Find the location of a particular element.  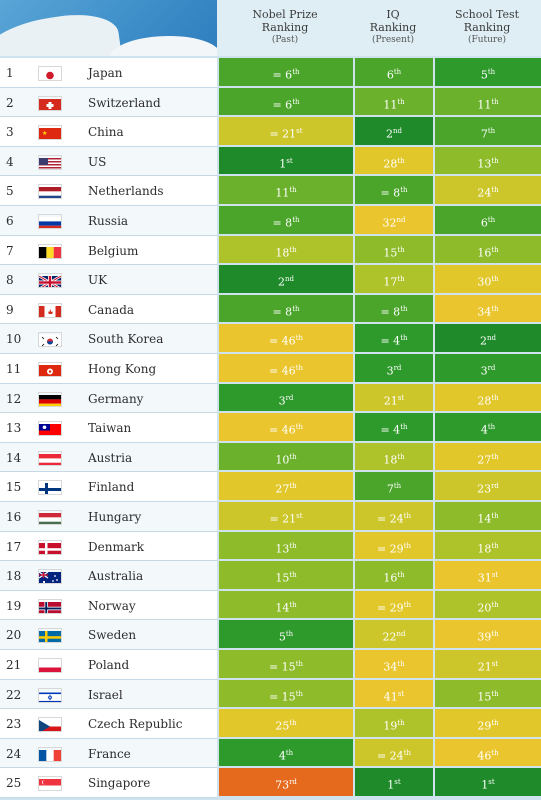

row-label-area: 6 Russia is located at coordinates (108, 221).